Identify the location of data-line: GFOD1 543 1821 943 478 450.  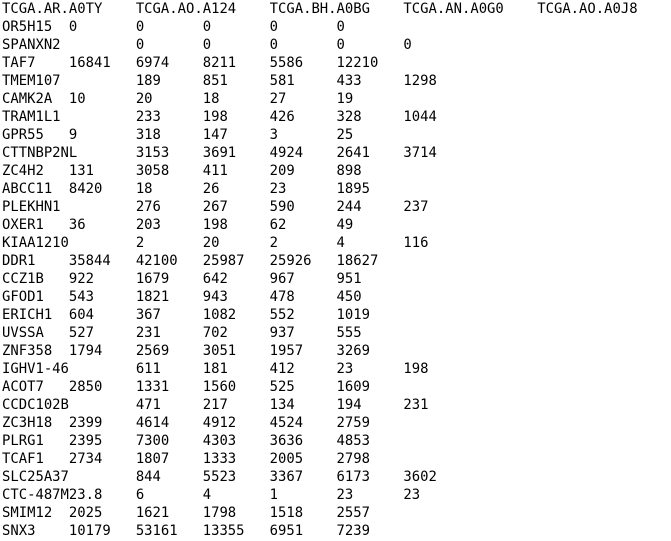
(182, 297).